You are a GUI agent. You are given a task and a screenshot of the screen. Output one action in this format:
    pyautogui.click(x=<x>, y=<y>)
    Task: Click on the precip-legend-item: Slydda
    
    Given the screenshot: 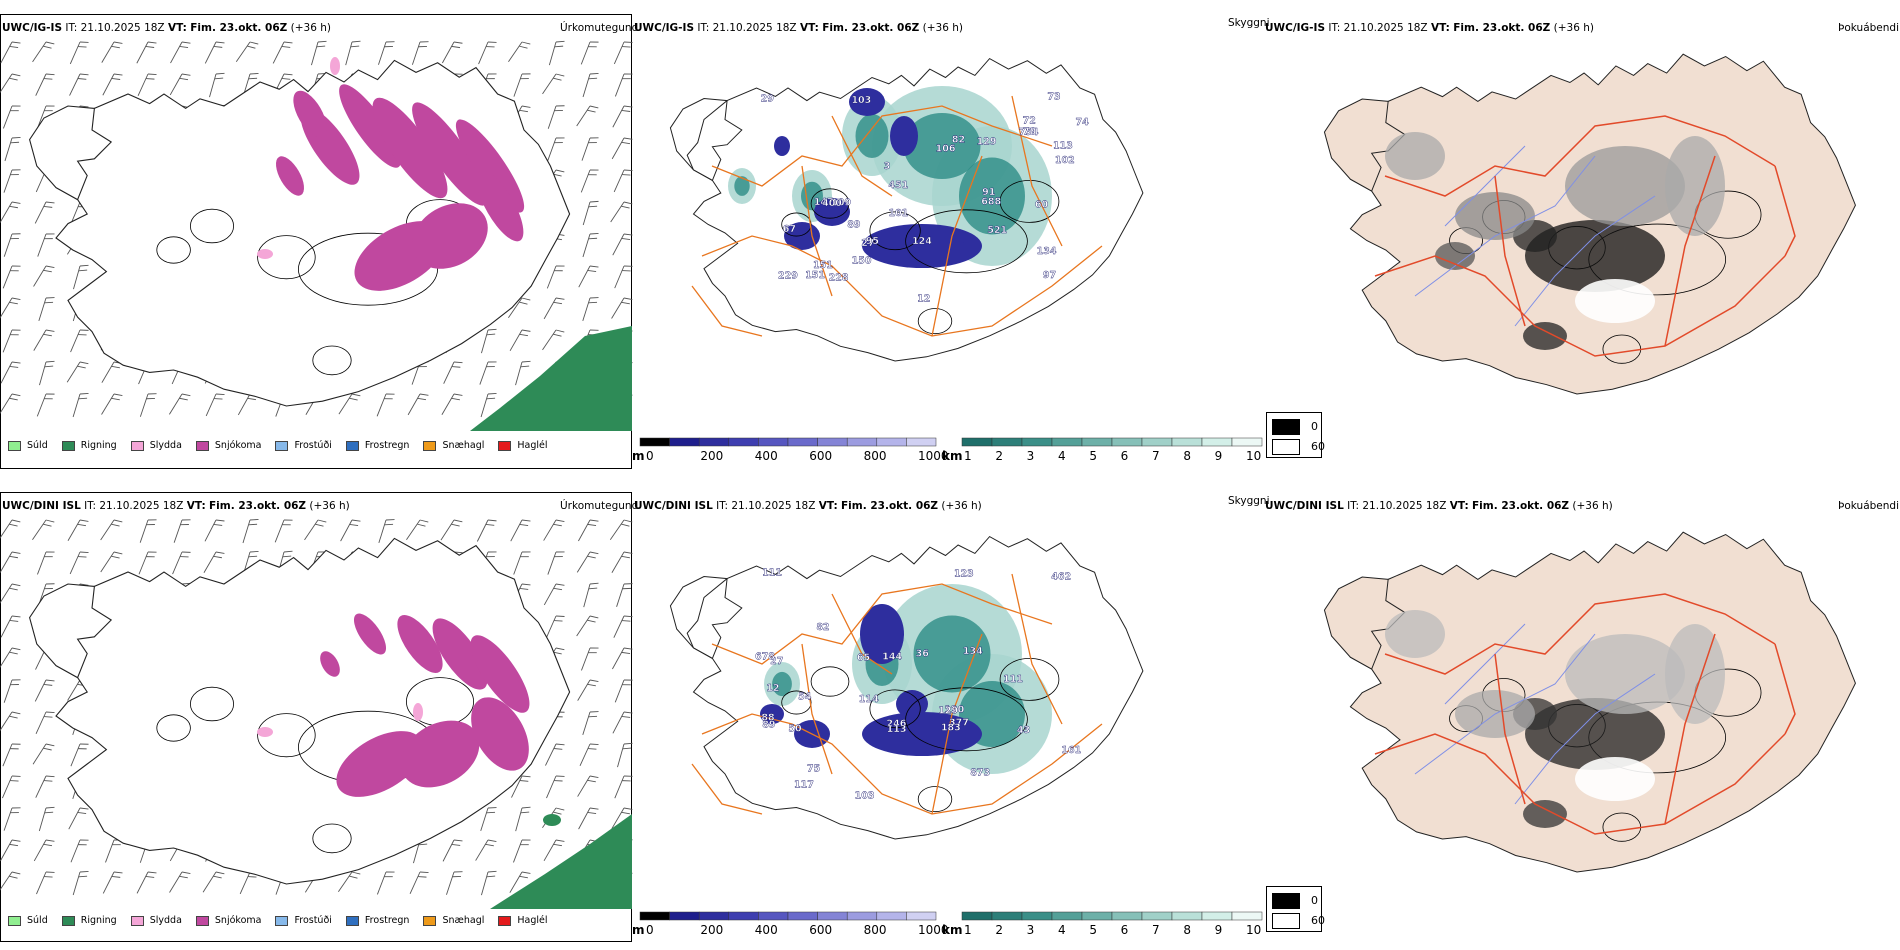 What is the action you would take?
    pyautogui.click(x=156, y=445)
    